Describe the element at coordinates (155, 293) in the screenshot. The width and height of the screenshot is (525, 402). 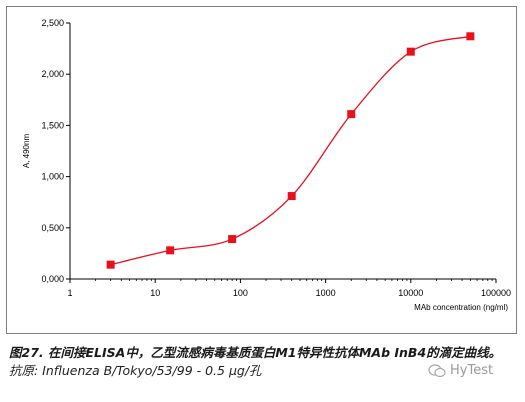
I see `x-tick-label: 10` at that location.